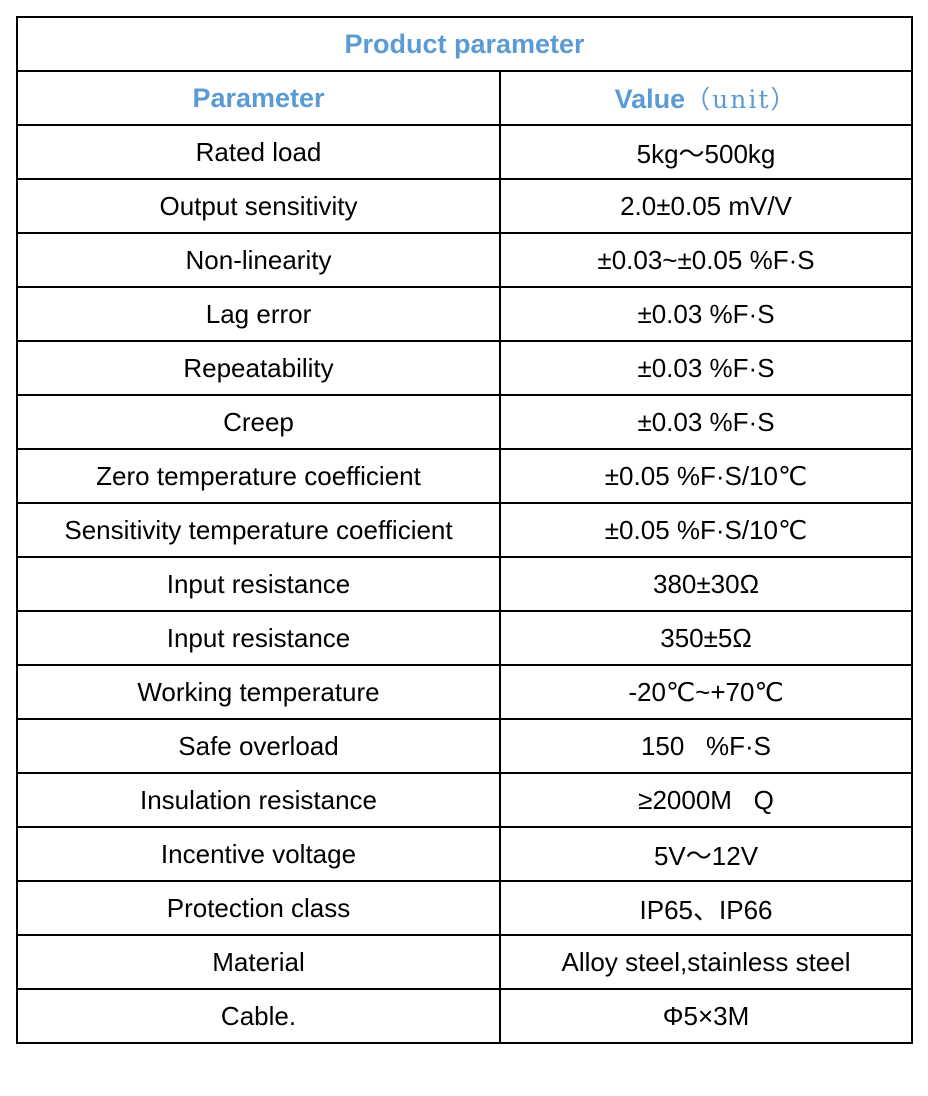  Describe the element at coordinates (258, 1016) in the screenshot. I see `parameter-cell: Cable.` at that location.